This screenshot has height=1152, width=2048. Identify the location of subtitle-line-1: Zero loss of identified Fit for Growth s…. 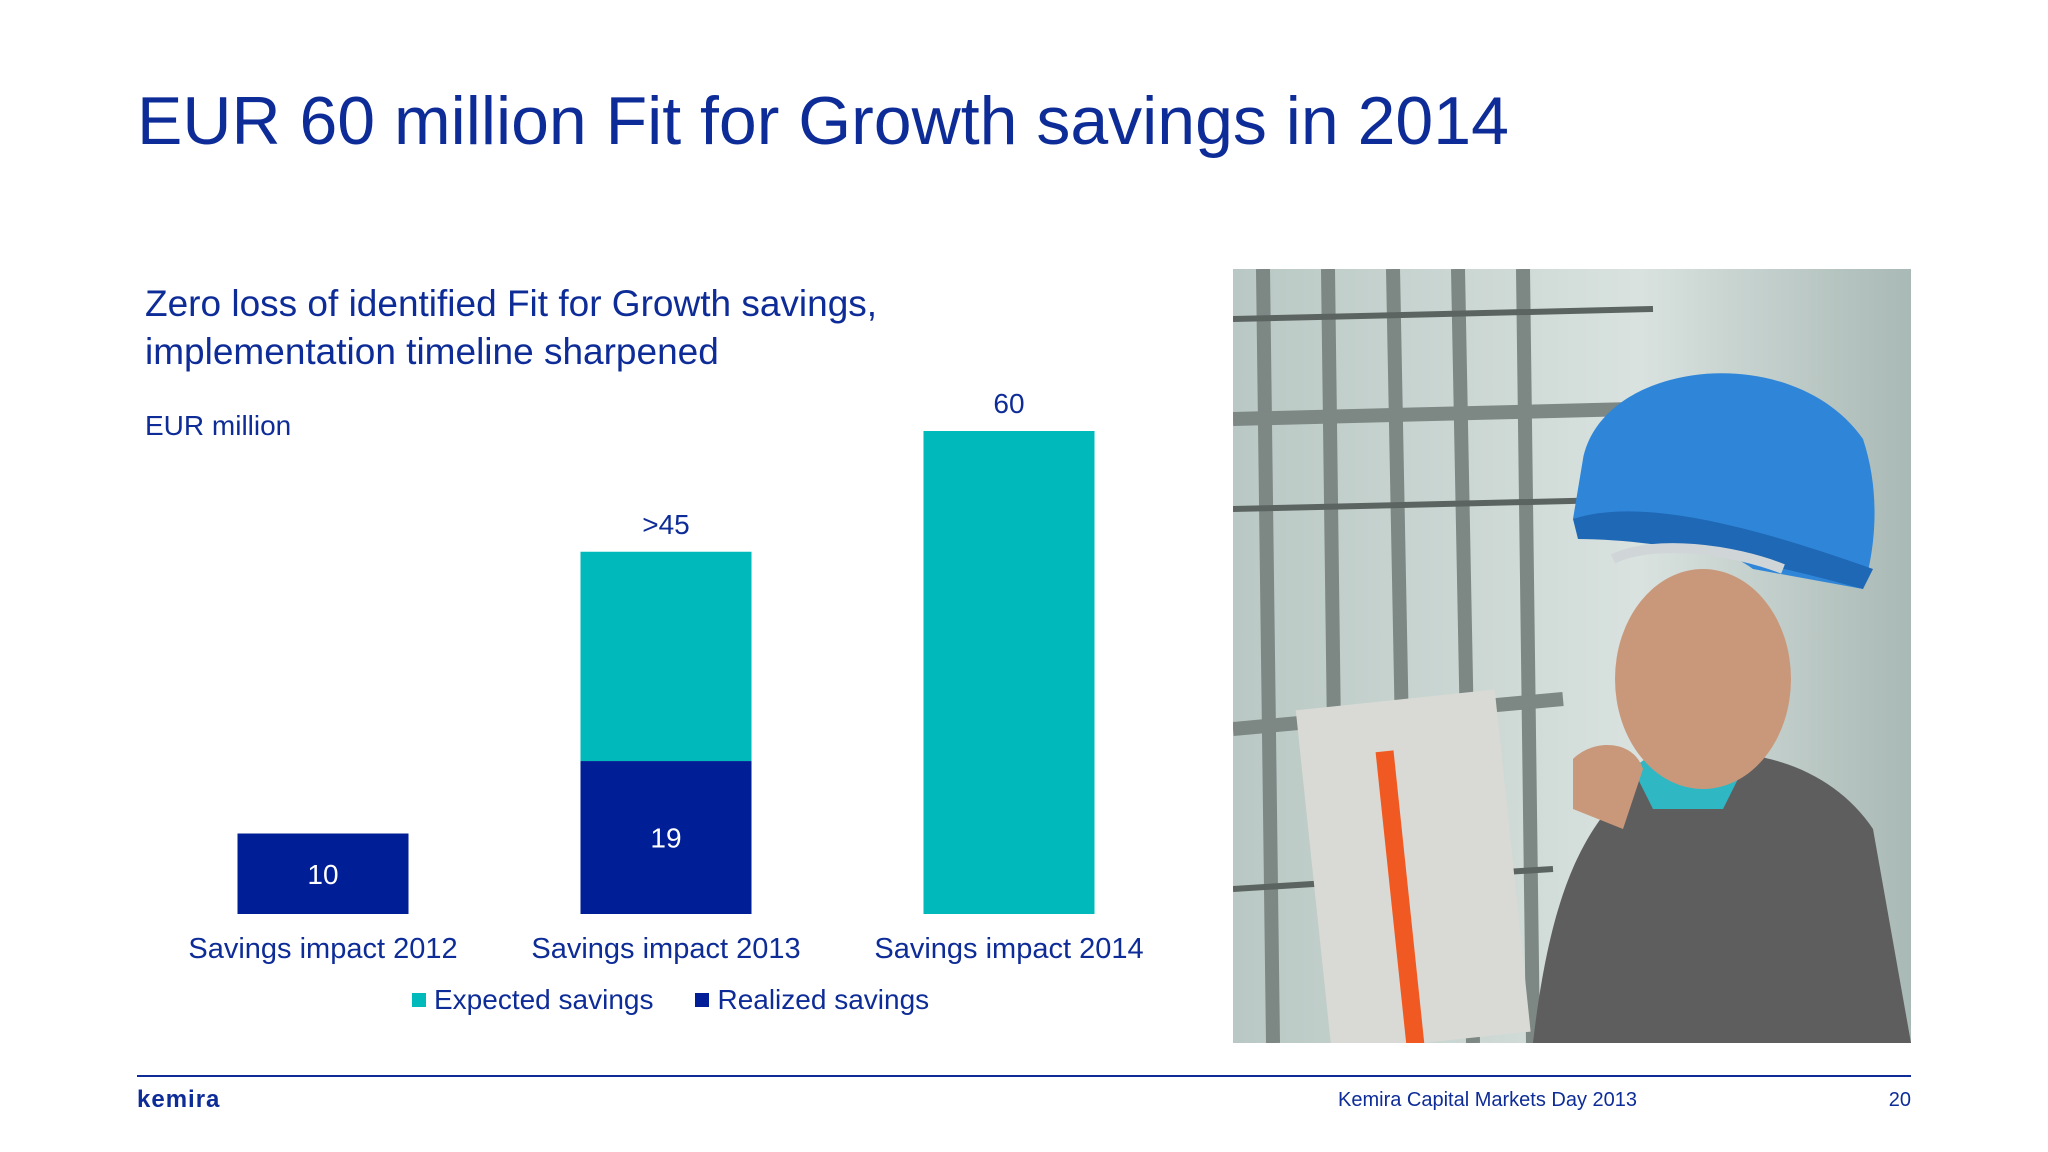
(511, 303).